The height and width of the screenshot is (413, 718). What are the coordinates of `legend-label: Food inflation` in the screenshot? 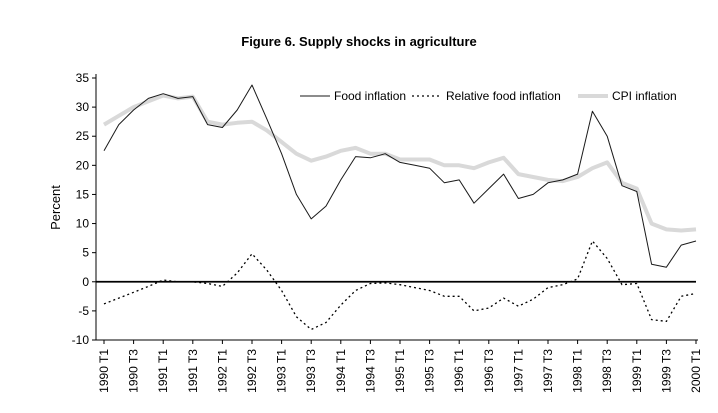 It's located at (370, 96).